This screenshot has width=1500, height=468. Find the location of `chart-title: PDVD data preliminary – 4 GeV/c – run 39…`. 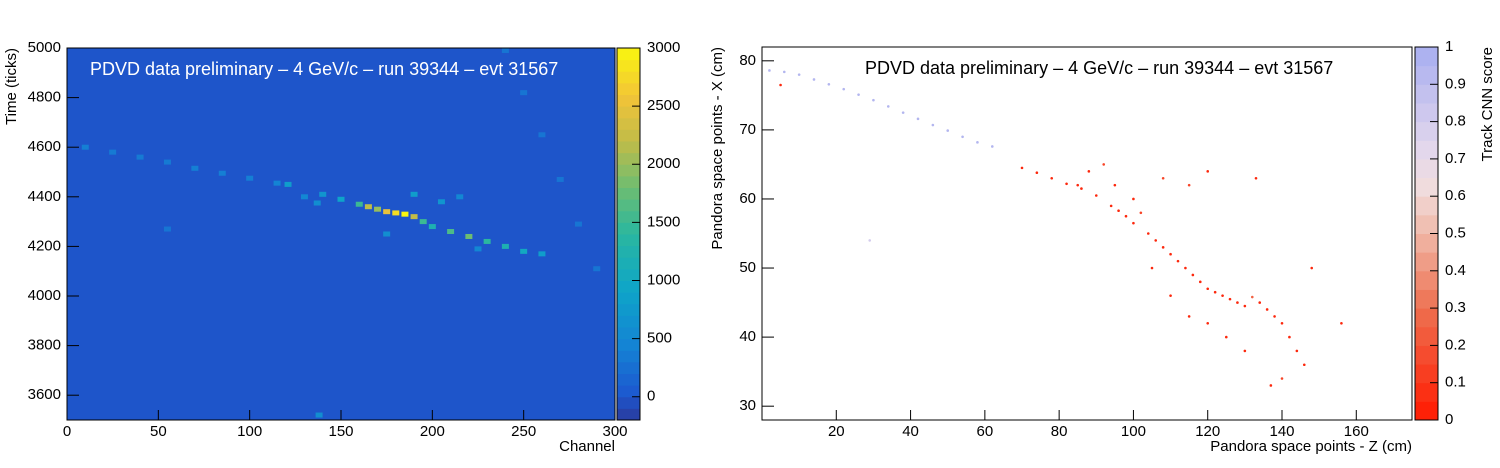

chart-title: PDVD data preliminary – 4 GeV/c – run 39… is located at coordinates (1099, 68).